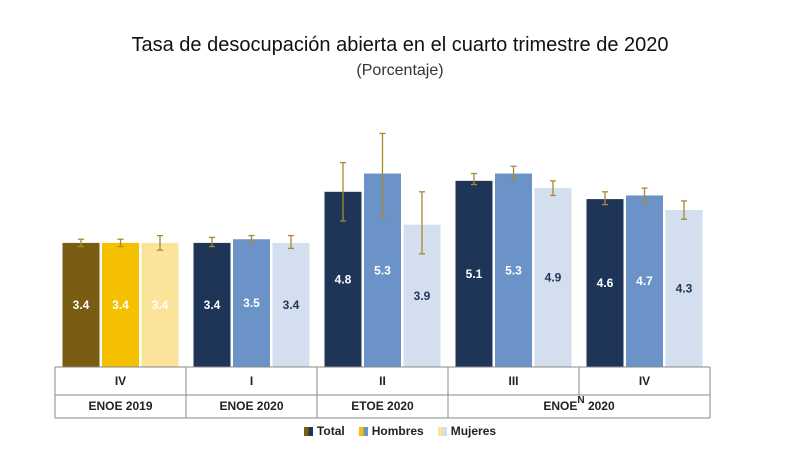  I want to click on legend-label-hombres: Hombres, so click(397, 431).